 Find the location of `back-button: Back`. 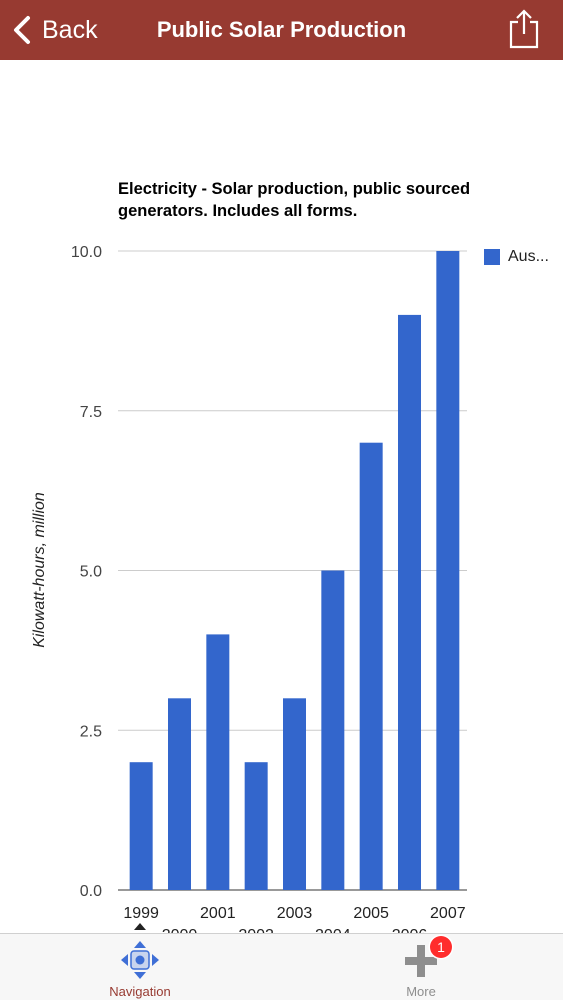

back-button: Back is located at coordinates (54, 30).